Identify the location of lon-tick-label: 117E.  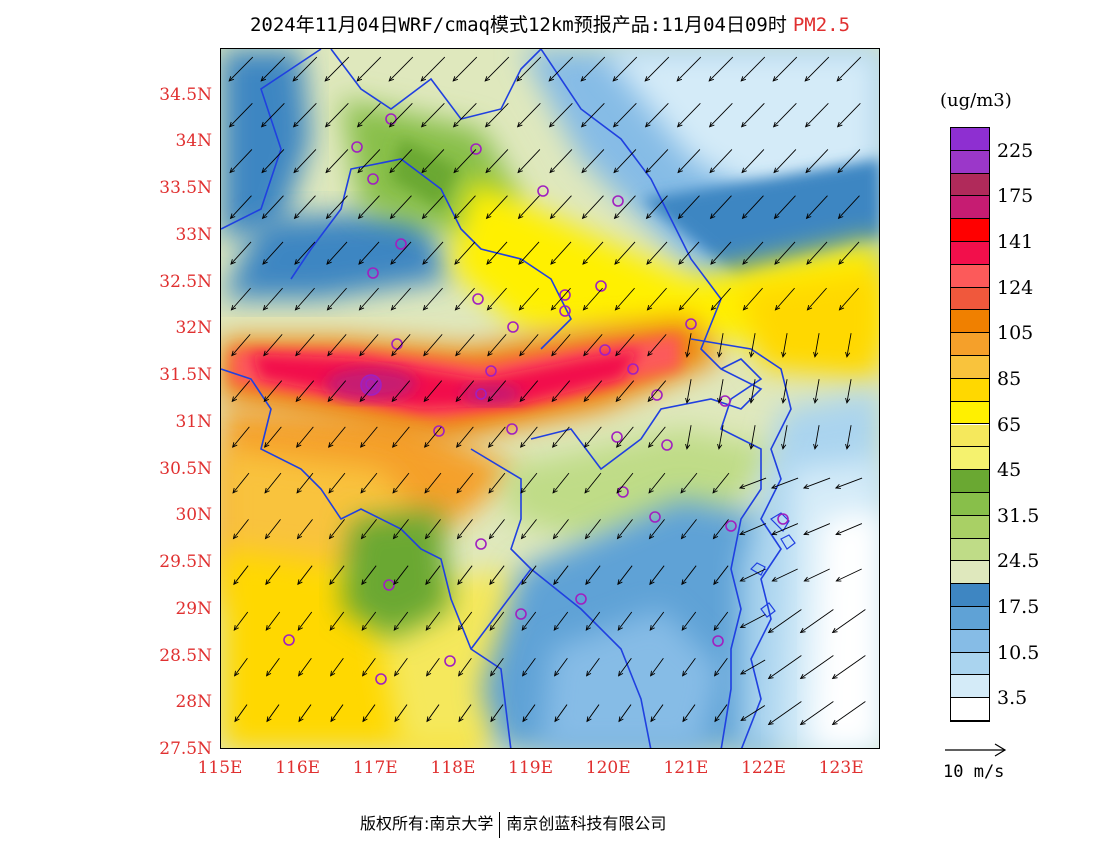
(375, 768).